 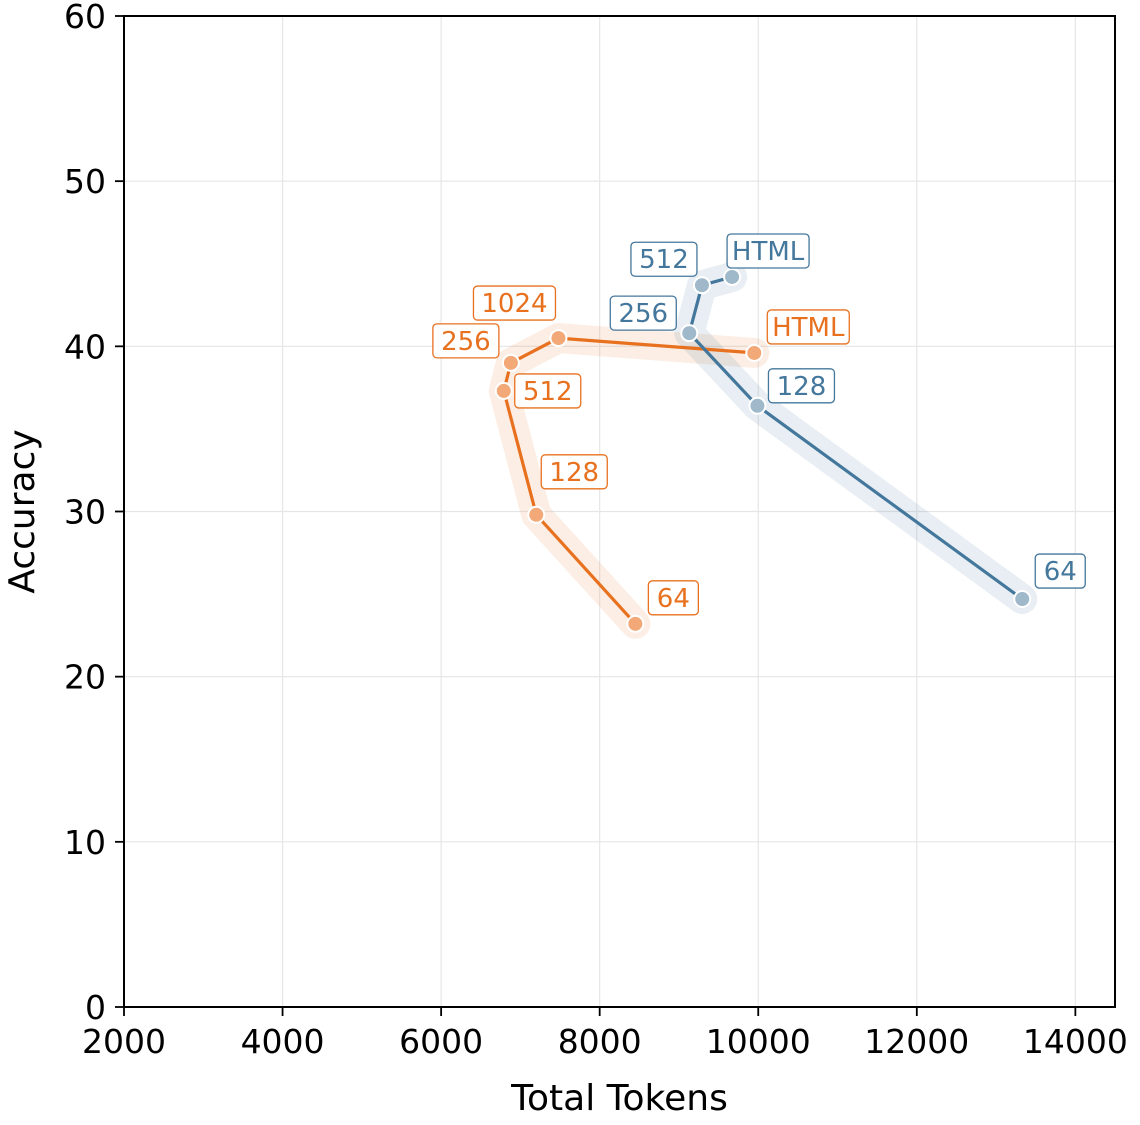 I want to click on x-tick-label: 6000, so click(x=441, y=1041).